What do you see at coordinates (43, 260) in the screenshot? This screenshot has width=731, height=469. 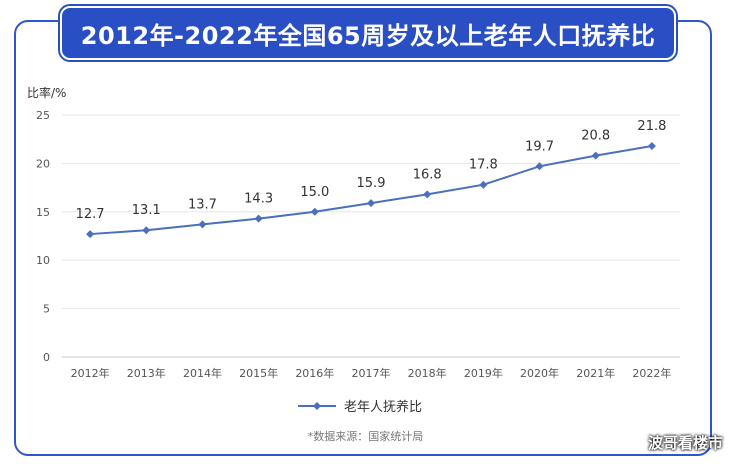 I see `y-tick-label: 10` at bounding box center [43, 260].